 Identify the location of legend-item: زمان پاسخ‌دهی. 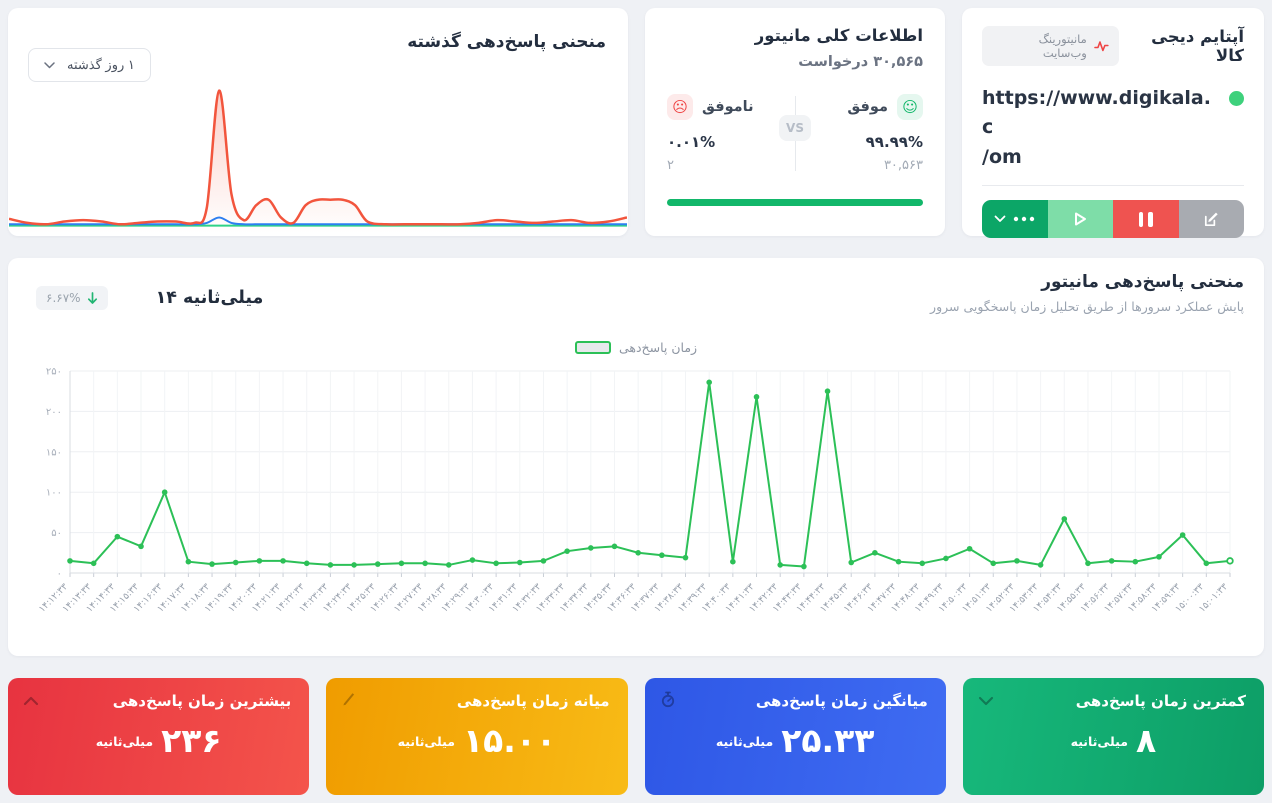
(636, 347).